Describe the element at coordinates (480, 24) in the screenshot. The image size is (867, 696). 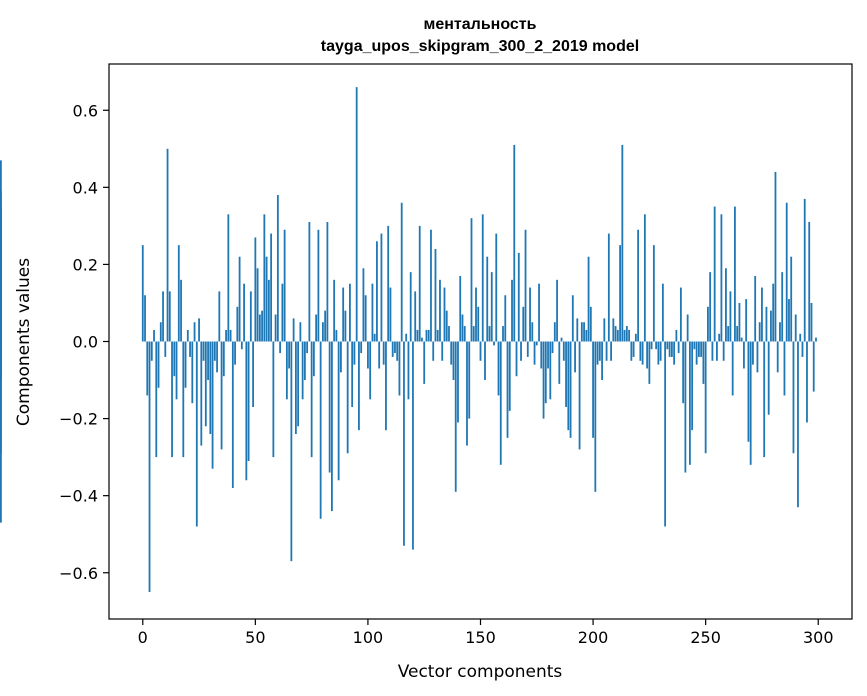
I see `chart-title-line1: ментальность` at that location.